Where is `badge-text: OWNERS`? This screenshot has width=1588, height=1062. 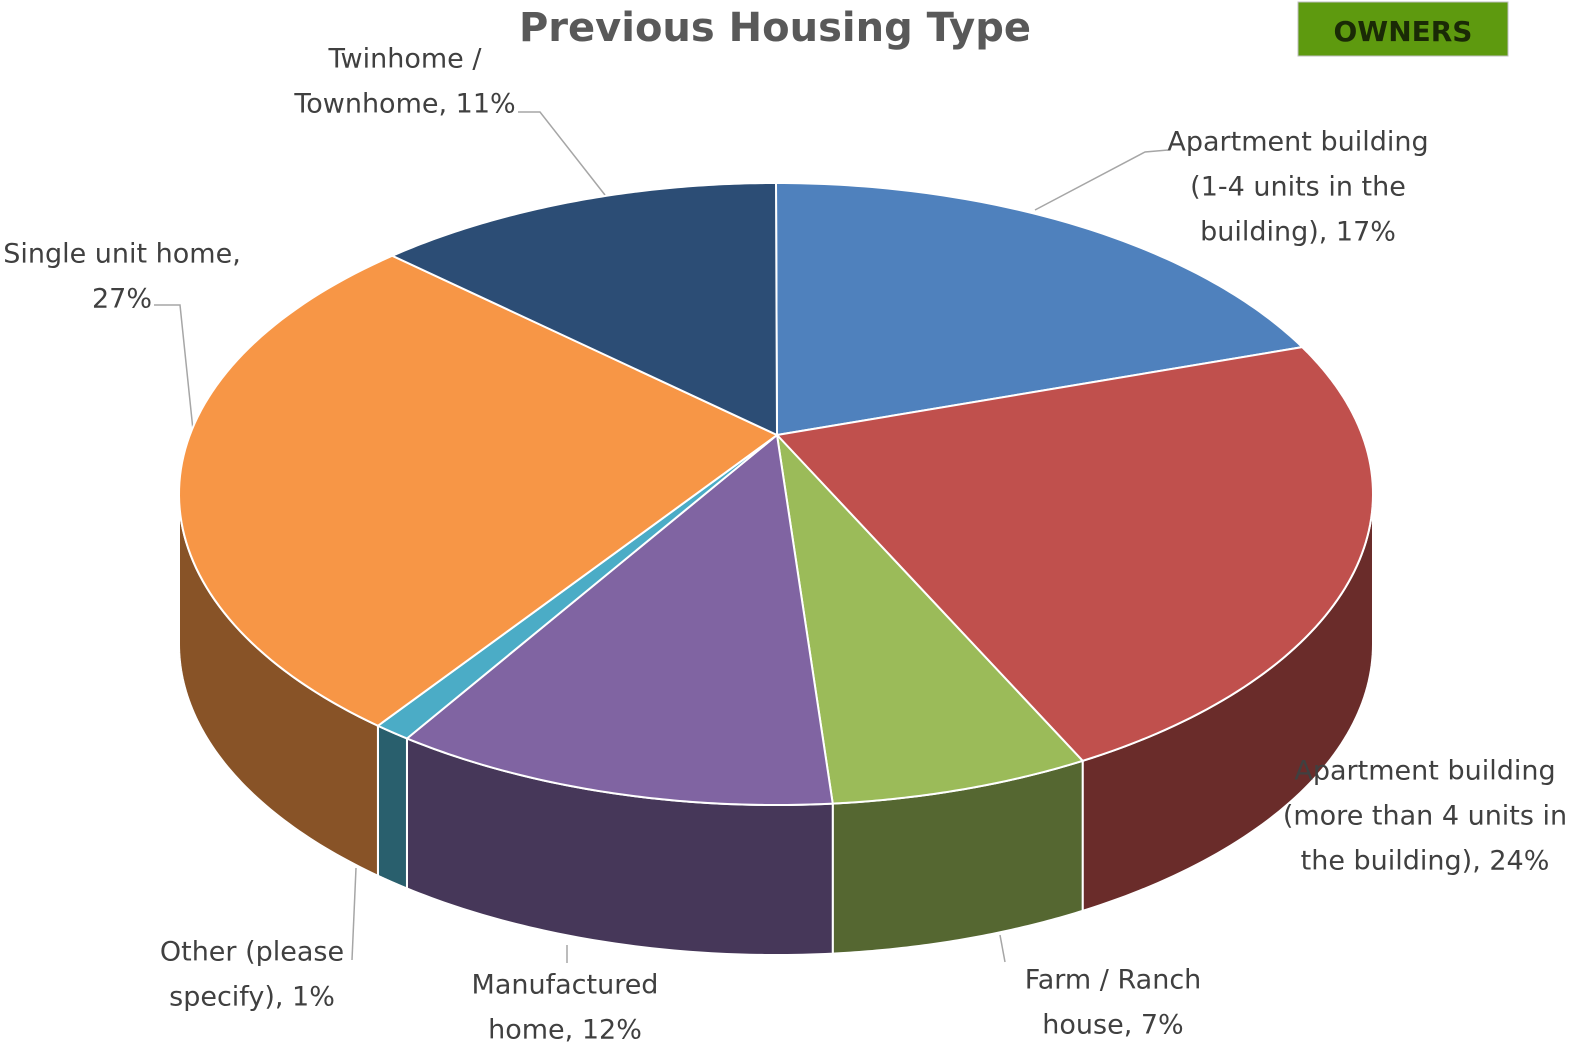 badge-text: OWNERS is located at coordinates (1403, 31).